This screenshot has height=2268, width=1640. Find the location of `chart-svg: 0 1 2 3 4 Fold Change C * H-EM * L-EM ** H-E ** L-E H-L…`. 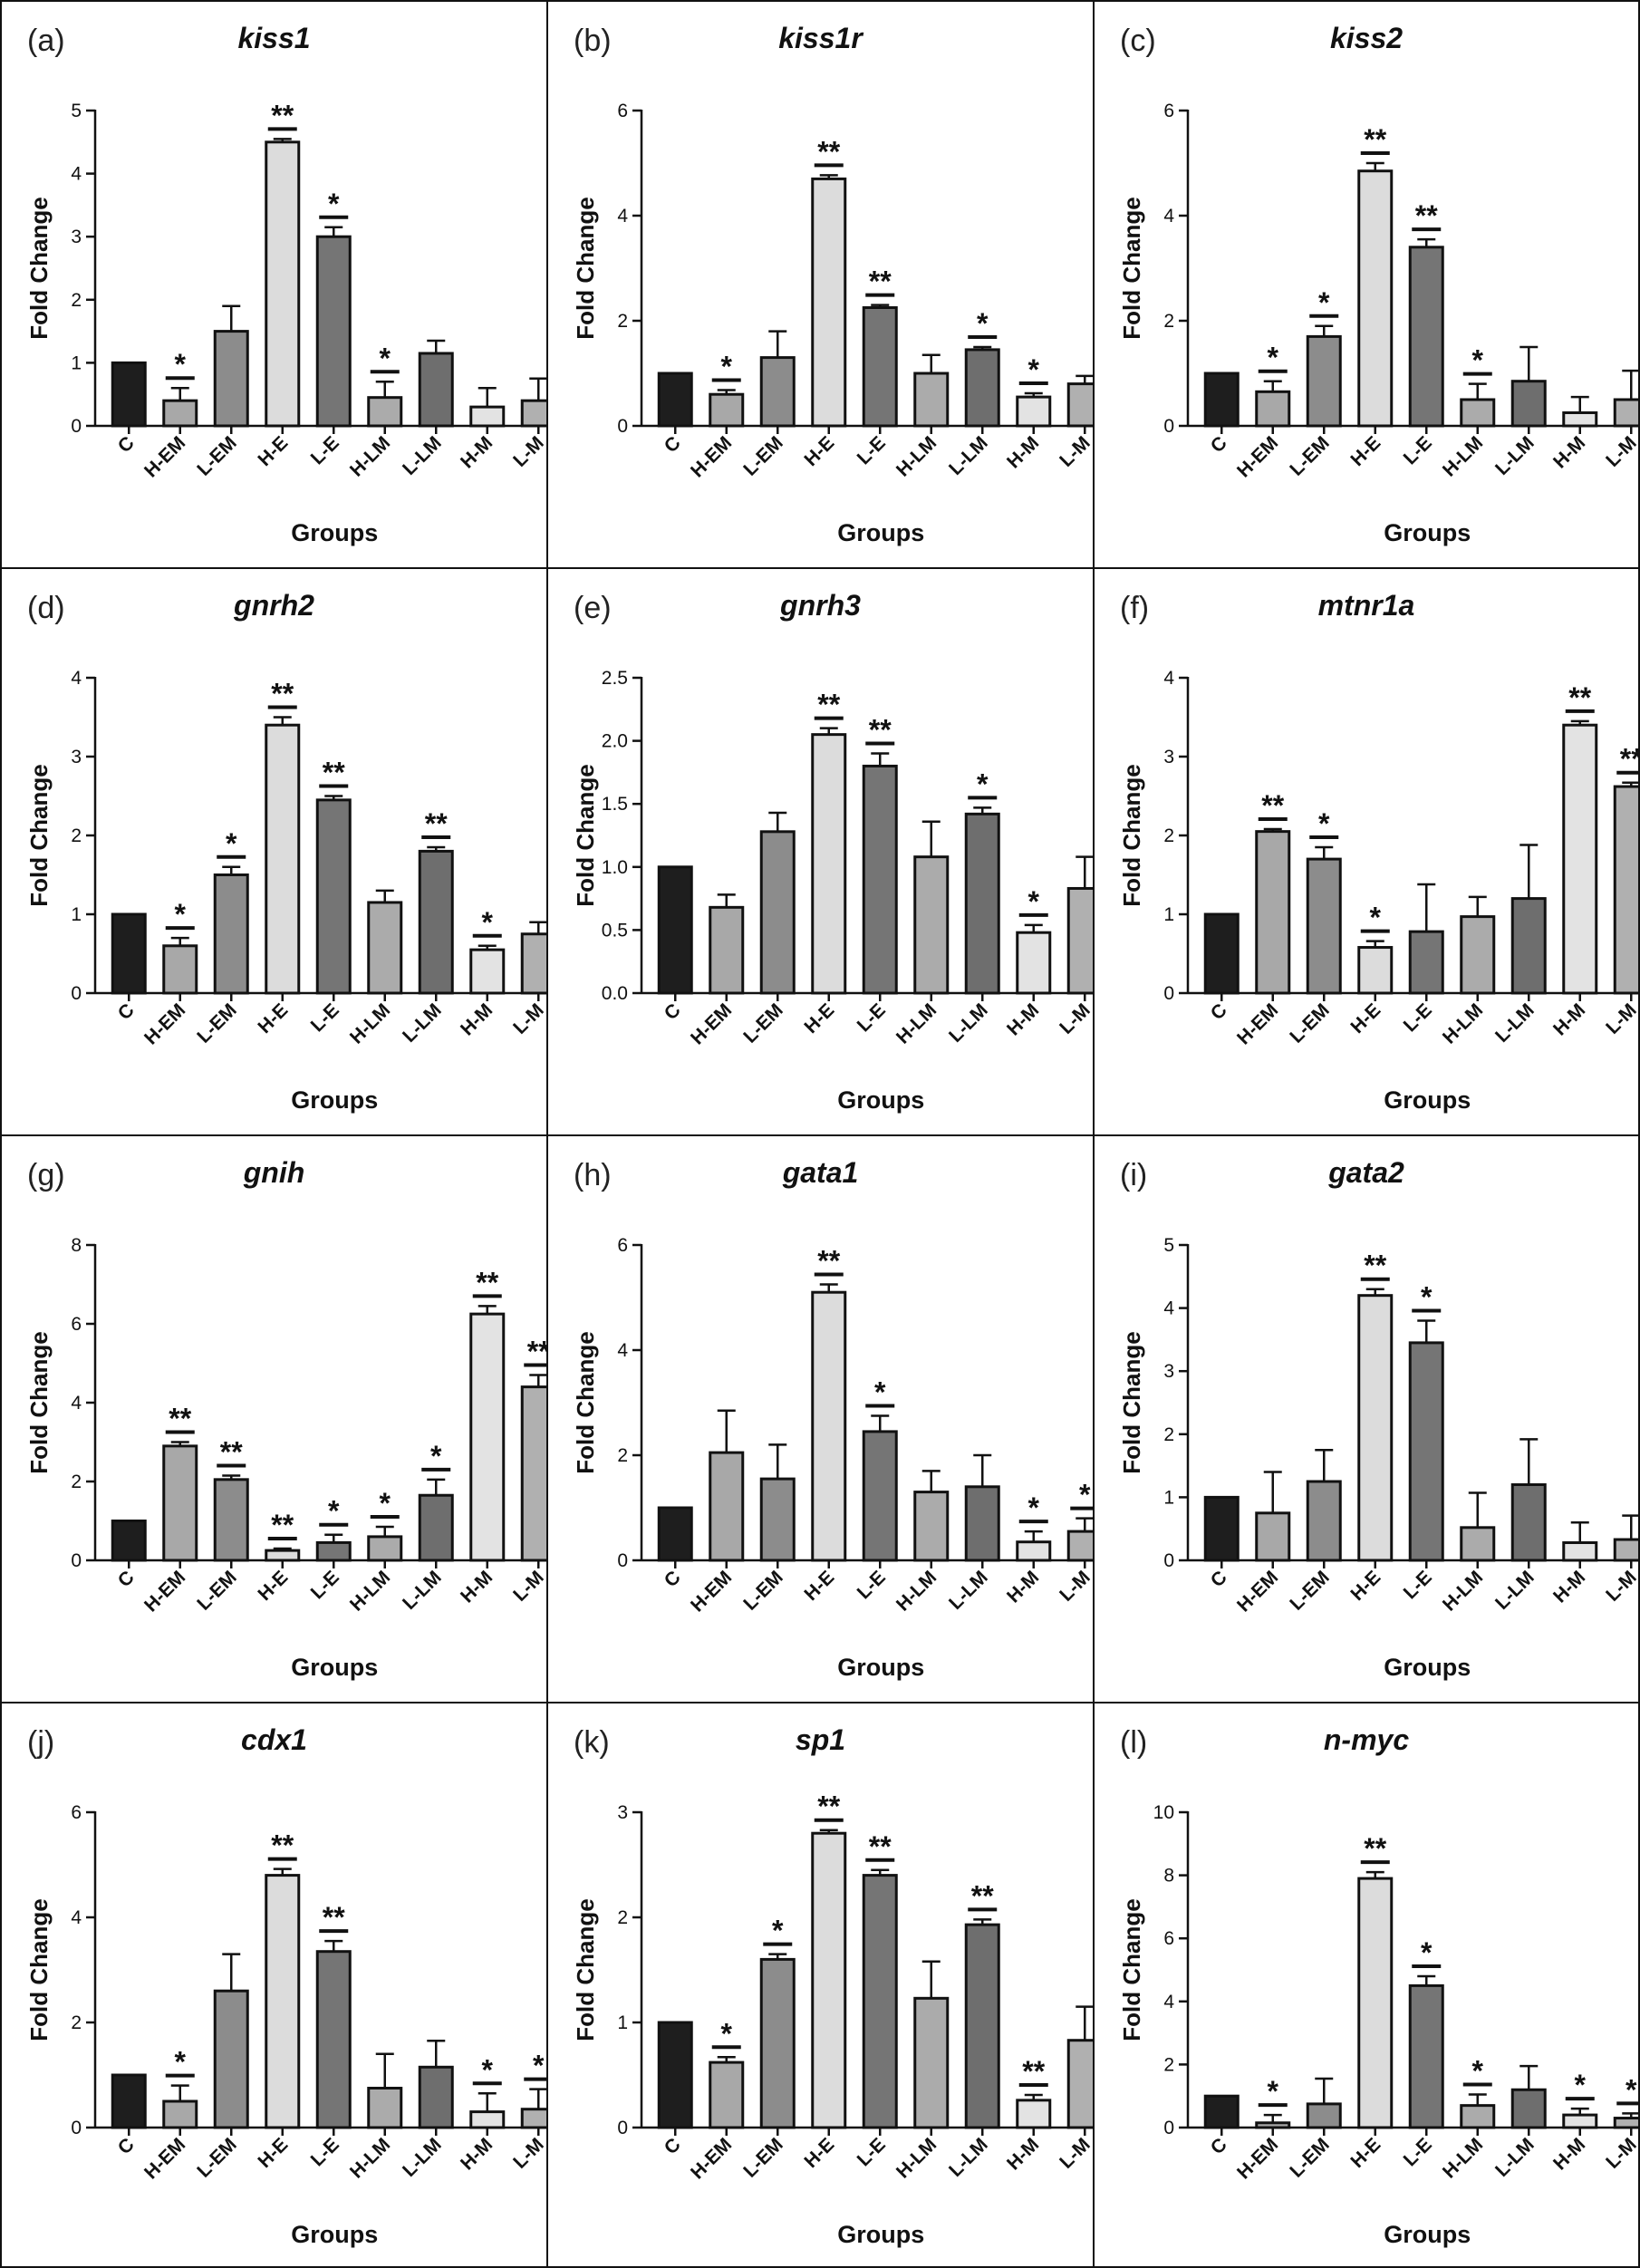

chart-svg: 0 1 2 3 4 Fold Change C * H-EM * L-EM ** H-E ** L-E H-L… is located at coordinates (286, 891).